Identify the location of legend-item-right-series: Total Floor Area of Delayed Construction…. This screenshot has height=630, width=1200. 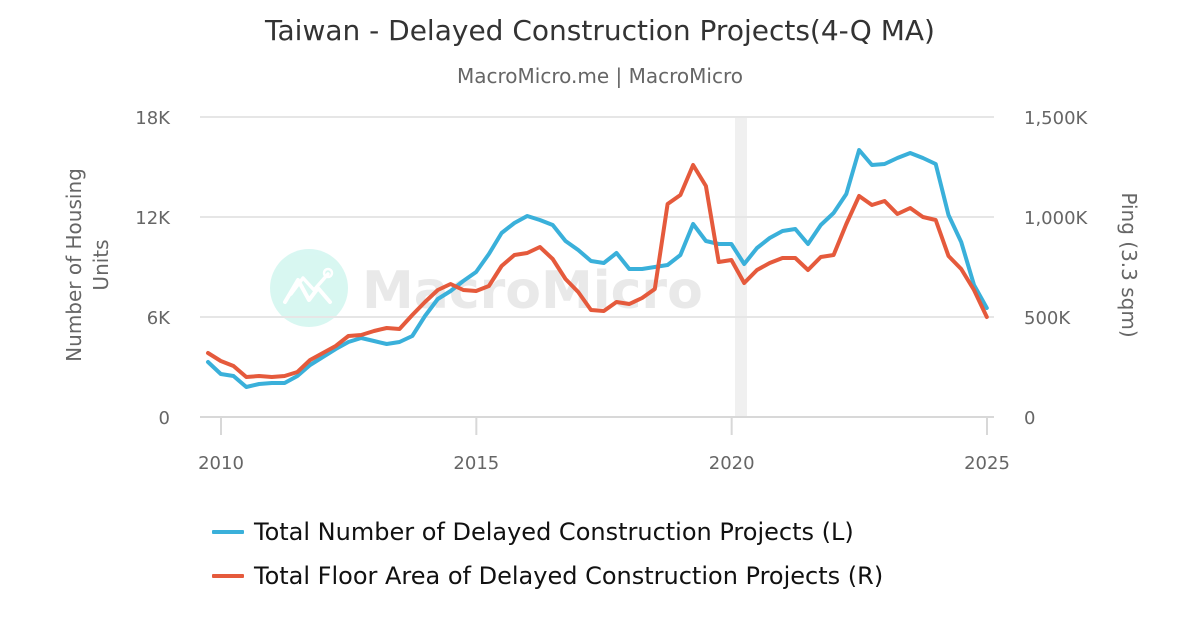
(547, 576).